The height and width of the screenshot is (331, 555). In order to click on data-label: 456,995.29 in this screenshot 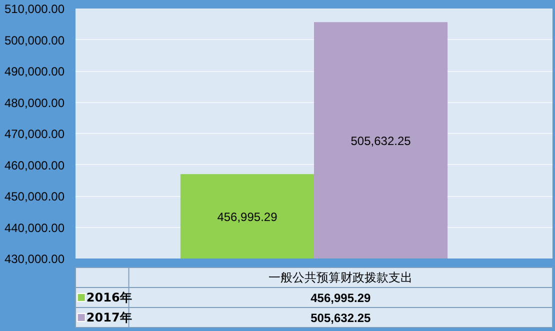, I will do `click(247, 217)`.